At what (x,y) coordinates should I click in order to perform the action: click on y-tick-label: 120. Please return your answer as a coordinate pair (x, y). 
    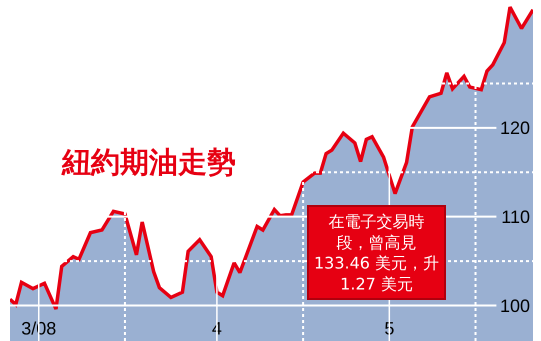
    Looking at the image, I should click on (515, 128).